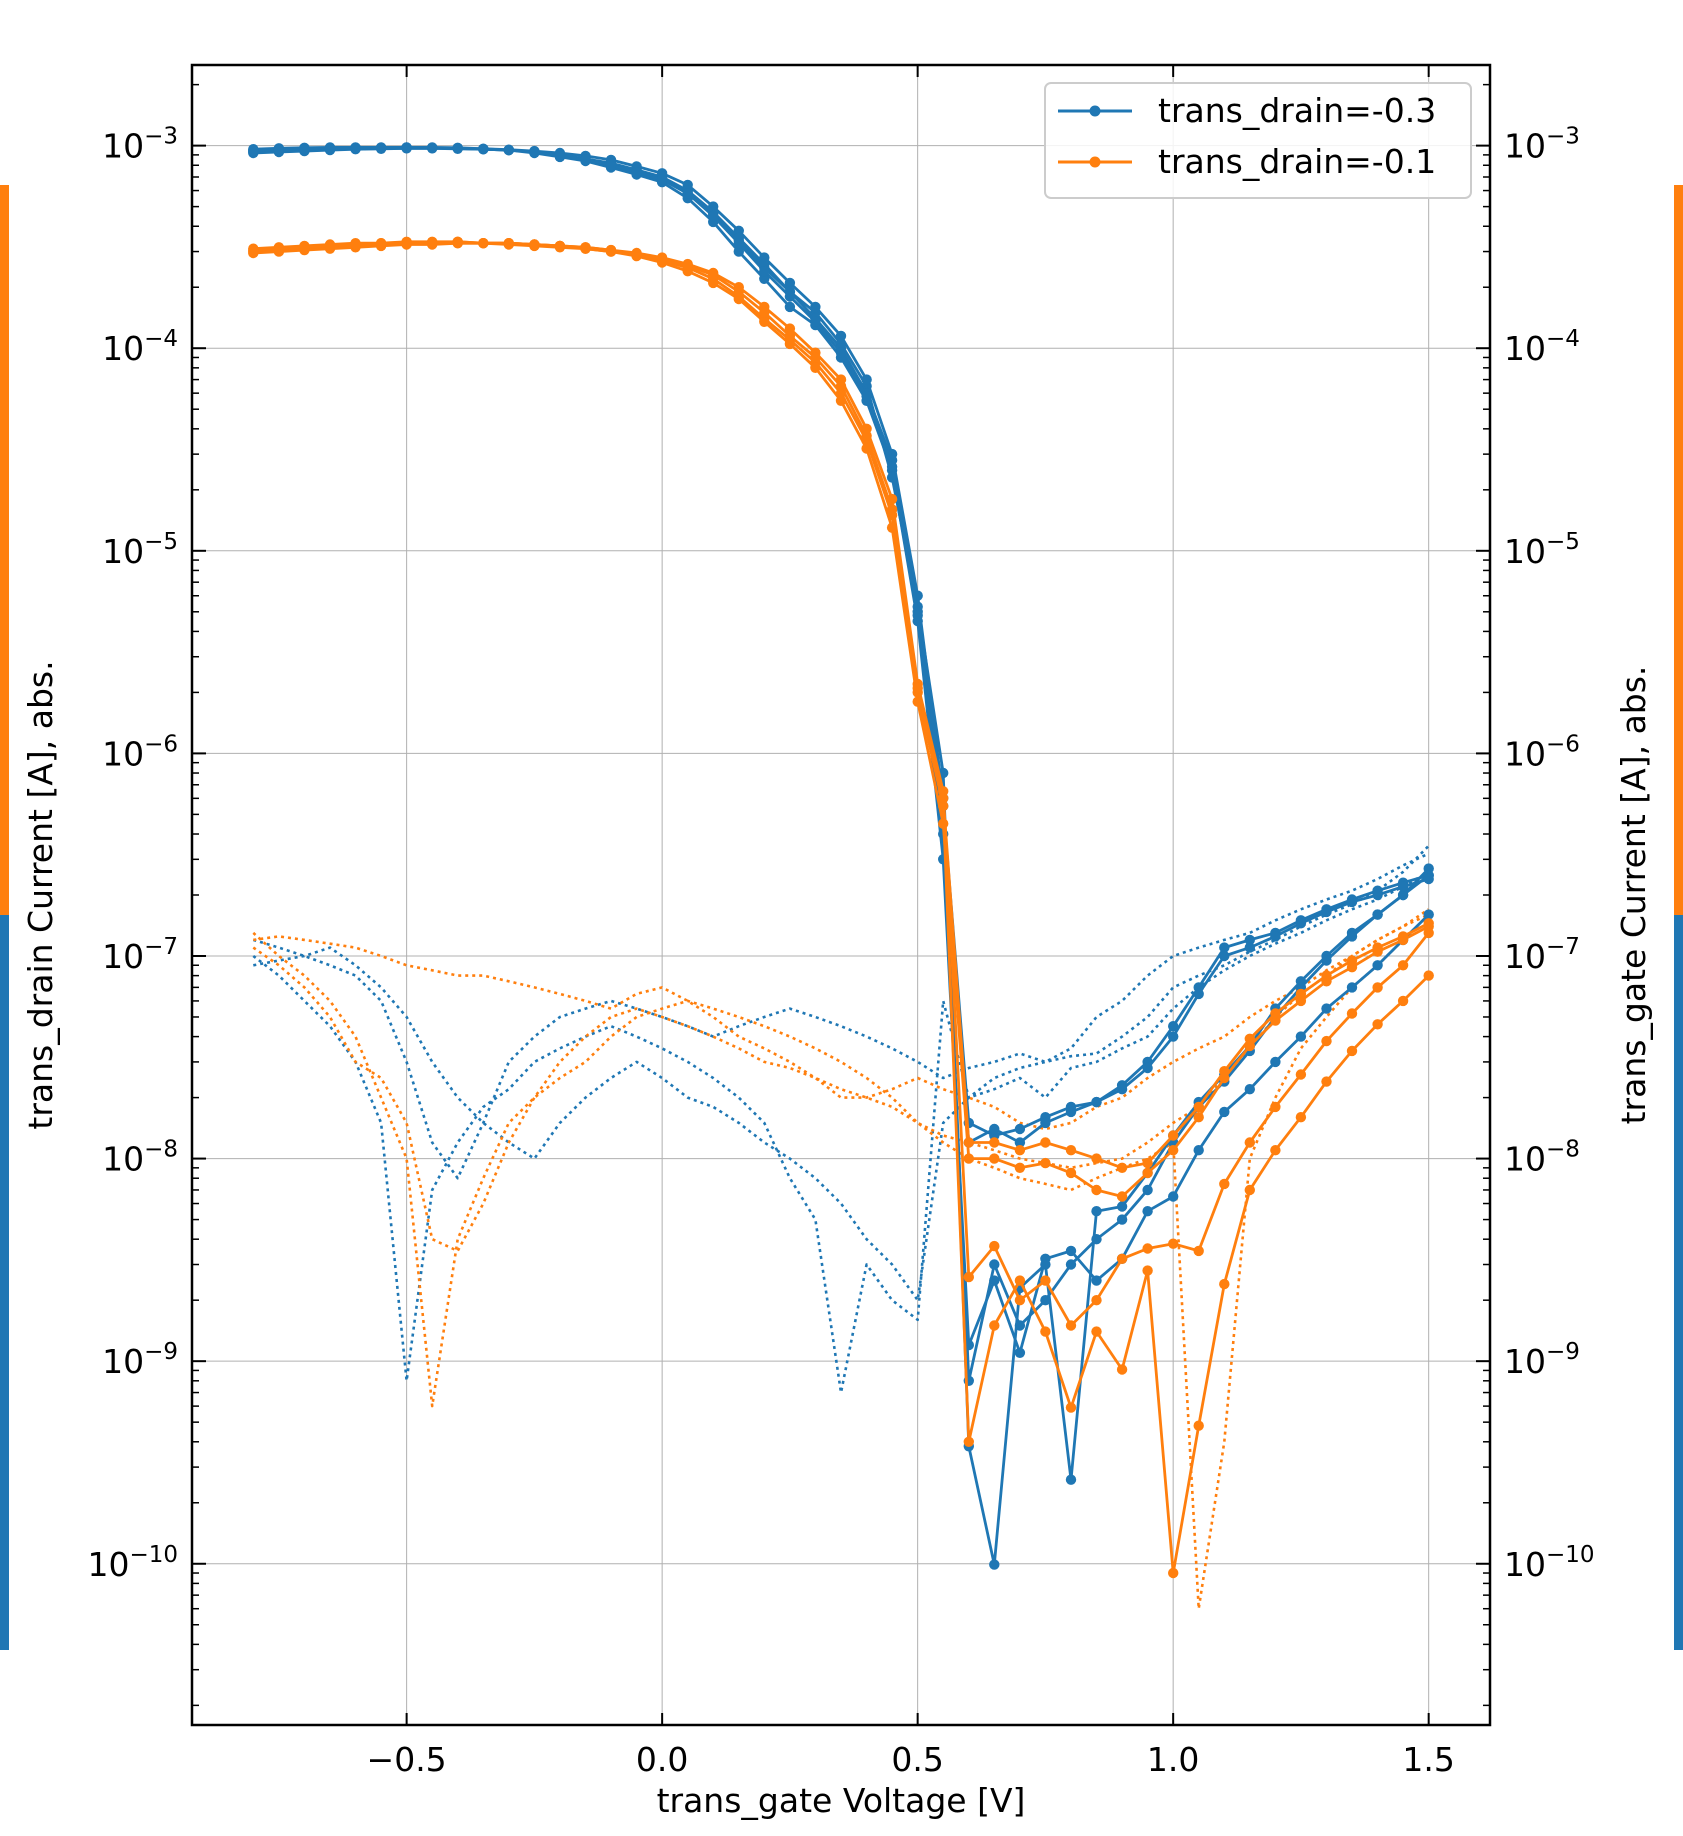  I want to click on y-tick-label-right: 10⁻¹⁰, so click(1549, 1563).